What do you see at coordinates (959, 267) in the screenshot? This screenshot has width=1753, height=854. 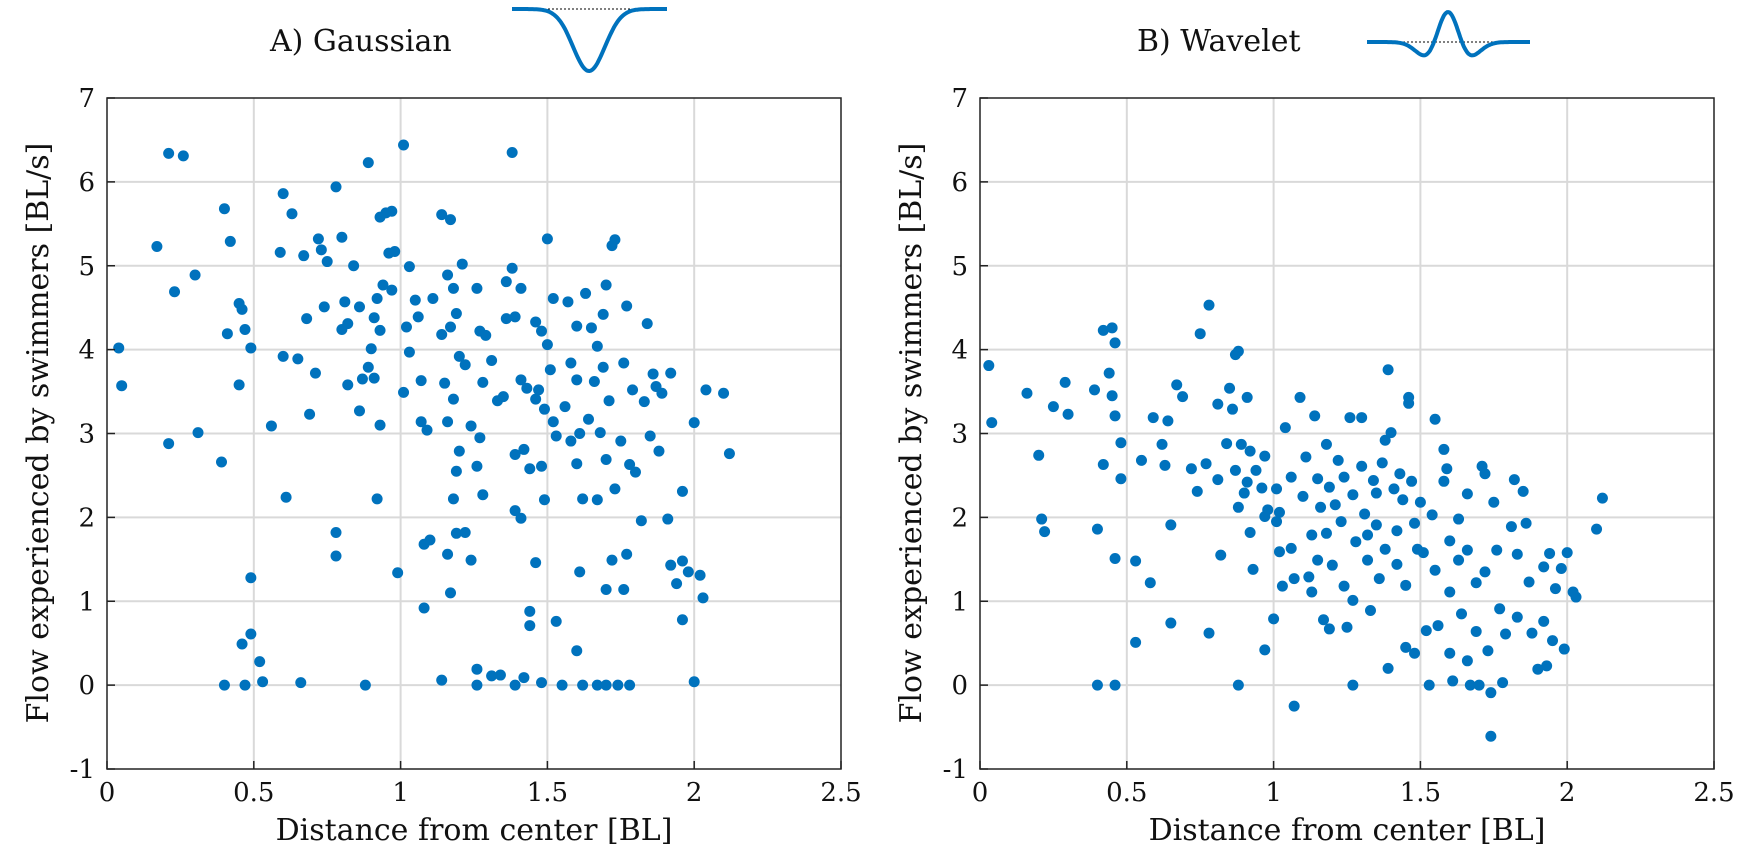 I see `y-tick-label: 5` at bounding box center [959, 267].